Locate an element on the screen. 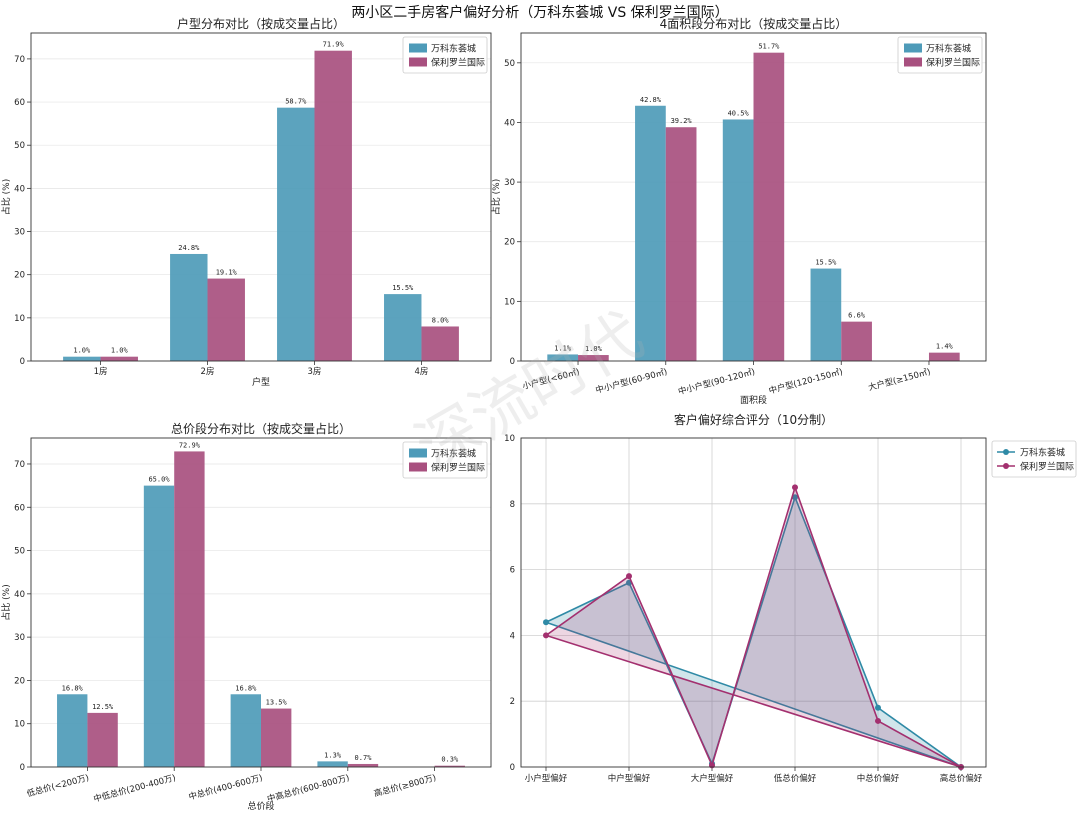 This screenshot has width=1080, height=818. bar-value-label: 1.4% is located at coordinates (945, 347).